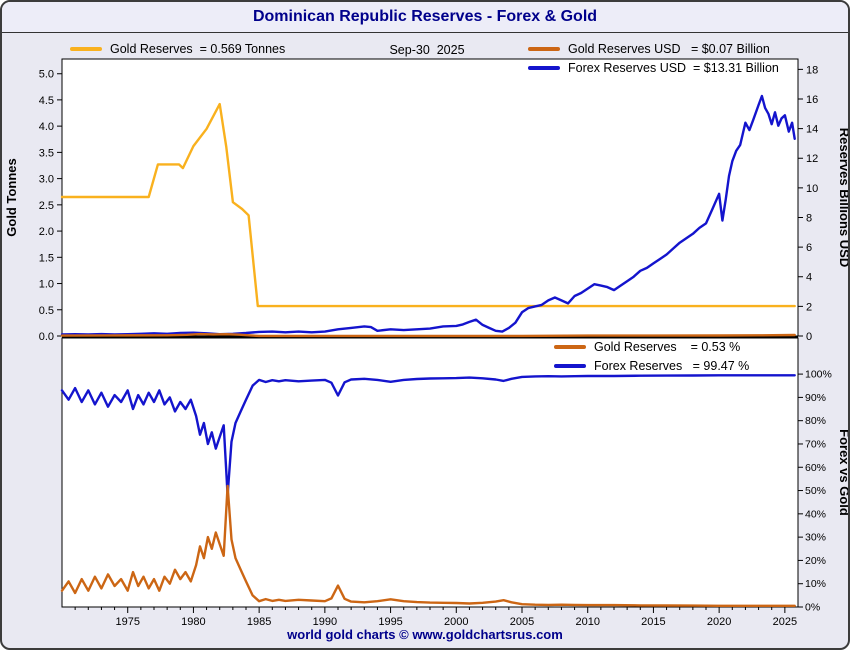  Describe the element at coordinates (818, 375) in the screenshot. I see `svg-text: 100%` at that location.